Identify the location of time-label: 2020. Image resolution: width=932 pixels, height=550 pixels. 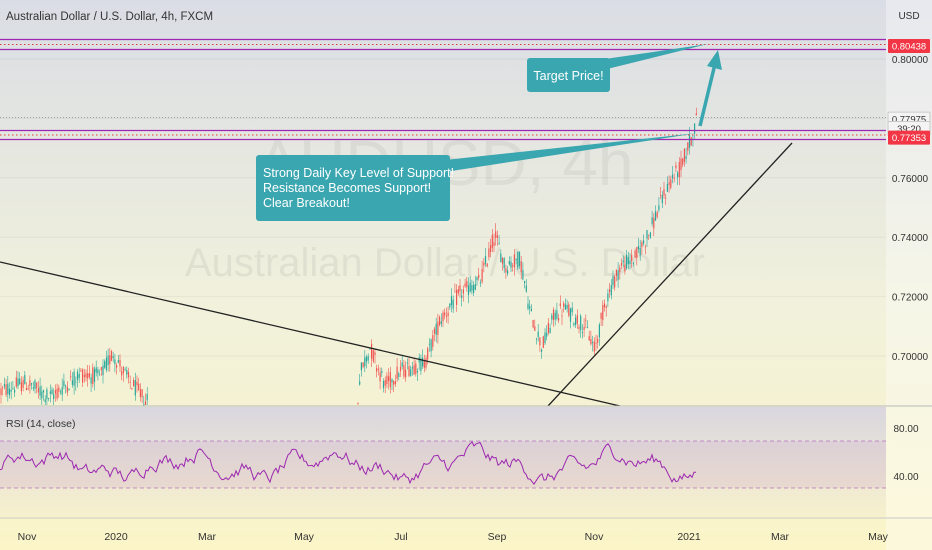
(116, 537).